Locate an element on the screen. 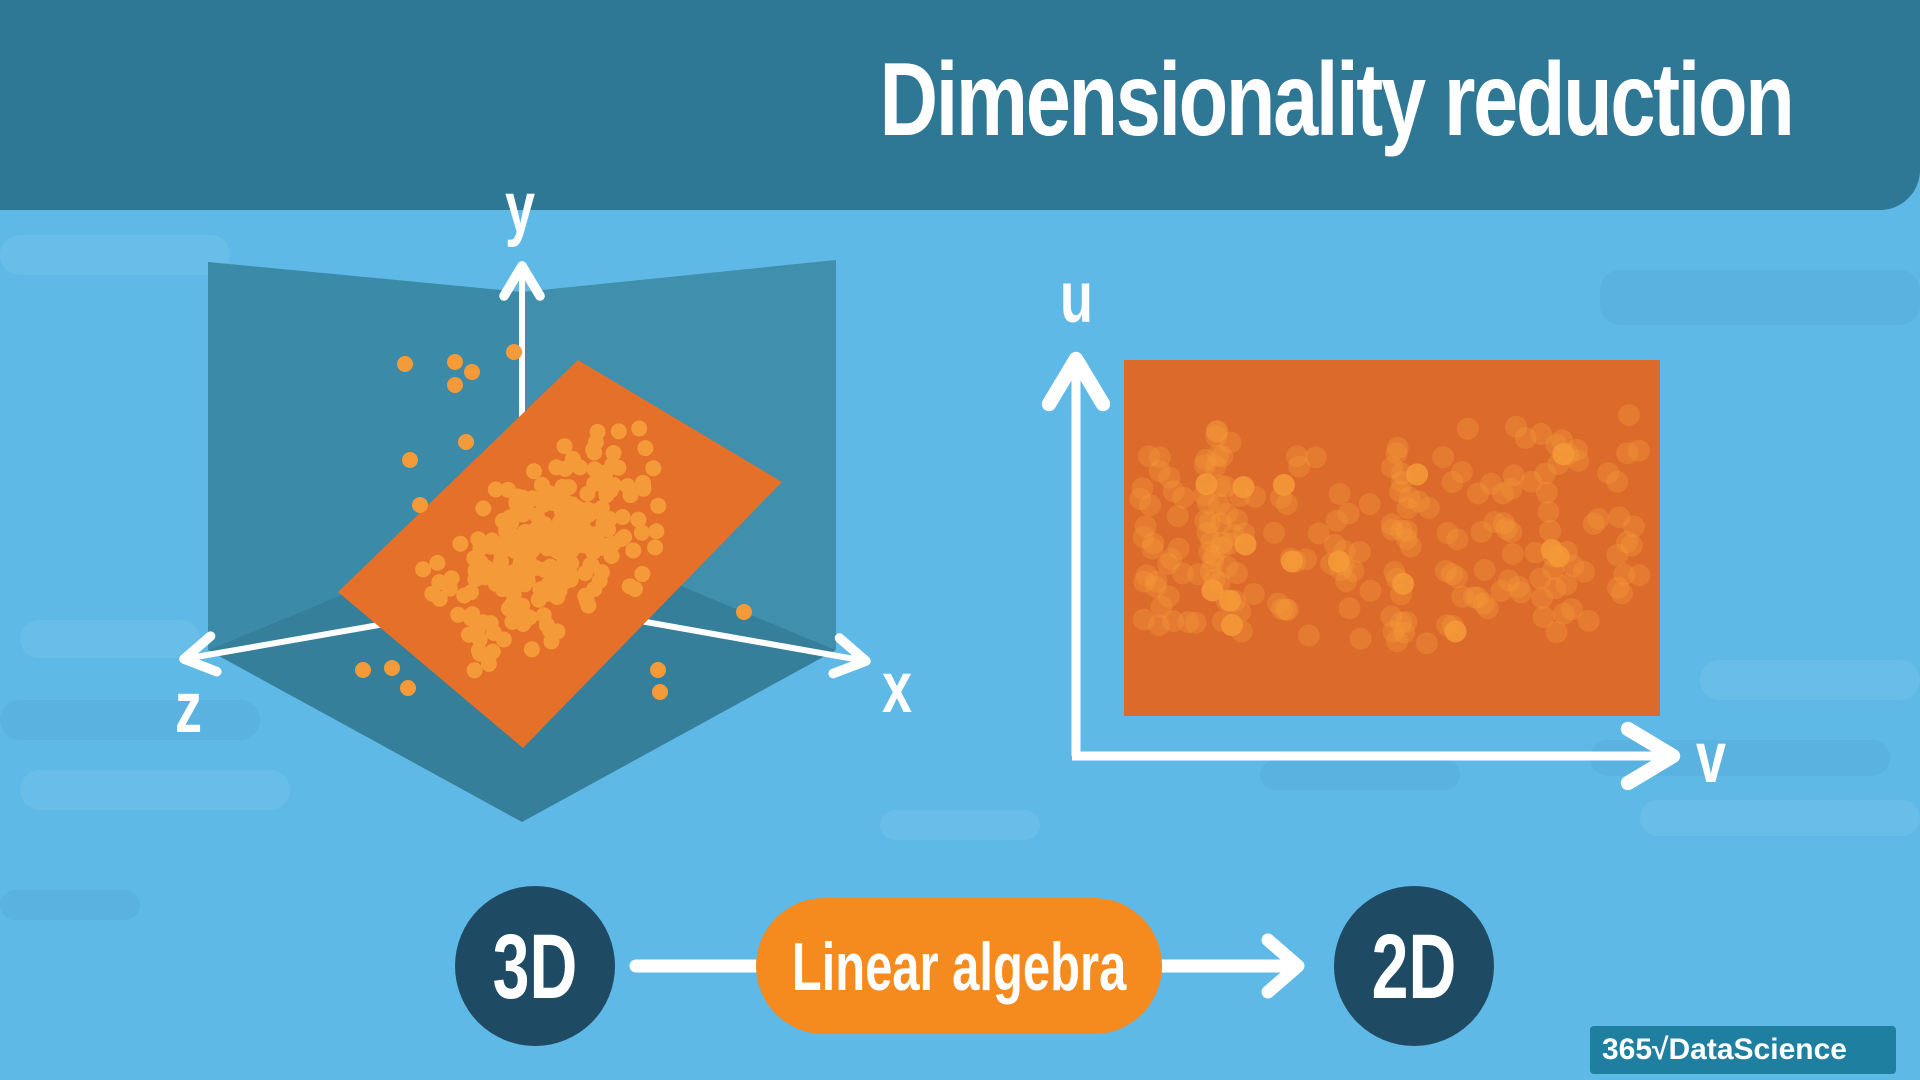 The height and width of the screenshot is (1080, 1920). source-circle is located at coordinates (535, 966).